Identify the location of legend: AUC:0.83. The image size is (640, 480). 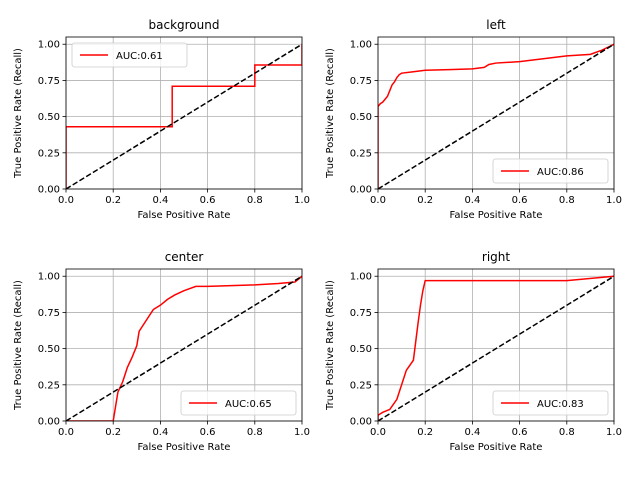
(550, 403).